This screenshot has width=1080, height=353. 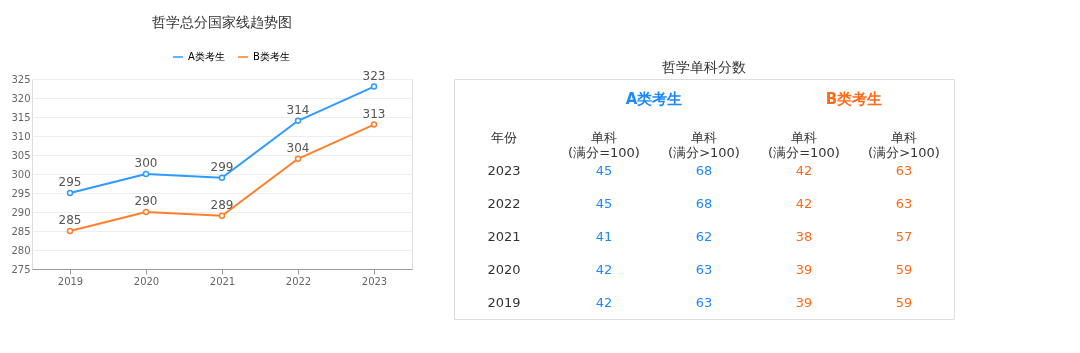 I want to click on text: A类考生, so click(x=654, y=98).